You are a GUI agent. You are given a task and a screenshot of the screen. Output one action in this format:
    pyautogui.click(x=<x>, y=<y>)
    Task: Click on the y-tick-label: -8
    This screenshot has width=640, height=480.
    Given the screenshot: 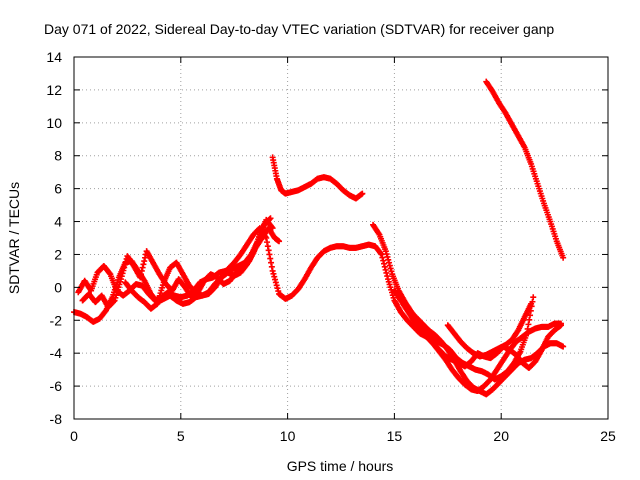 What is the action you would take?
    pyautogui.click(x=56, y=419)
    